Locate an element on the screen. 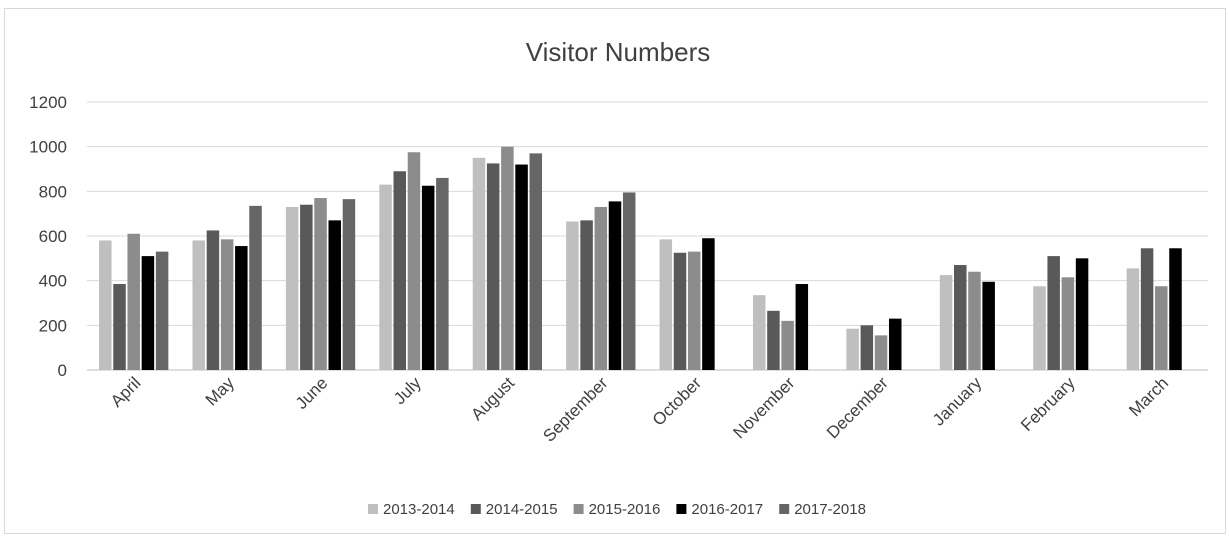  x-tick-label: November is located at coordinates (764, 407).